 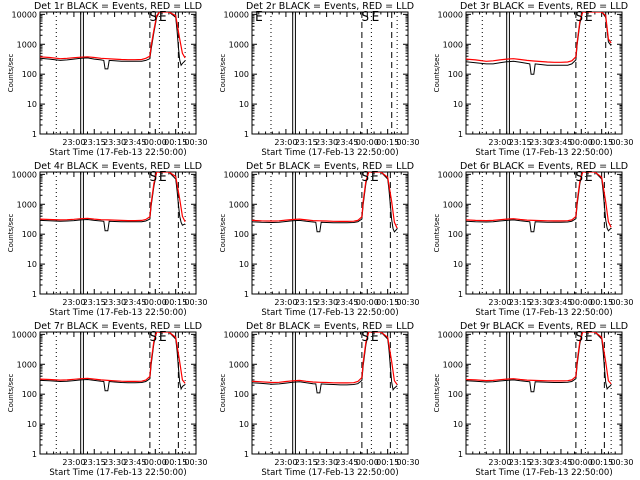 I want to click on events-series-line, so click(x=113, y=41).